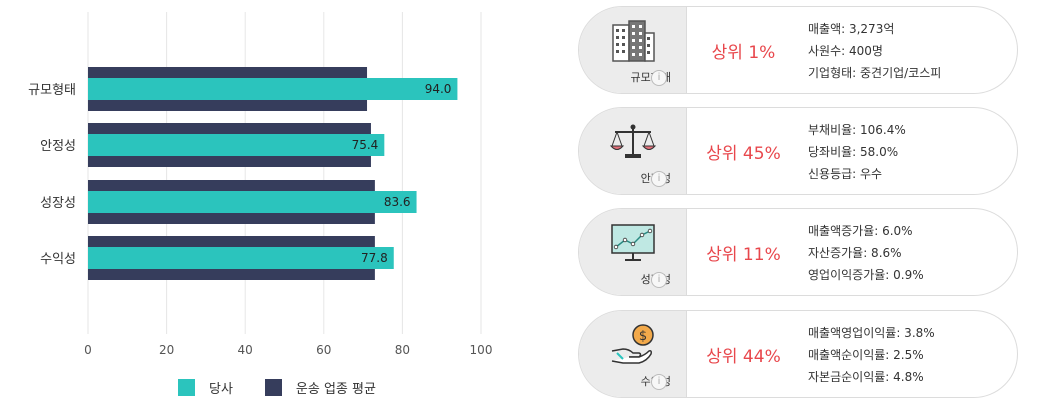 The image size is (1039, 406). What do you see at coordinates (633, 141) in the screenshot?
I see `scale-icon` at bounding box center [633, 141].